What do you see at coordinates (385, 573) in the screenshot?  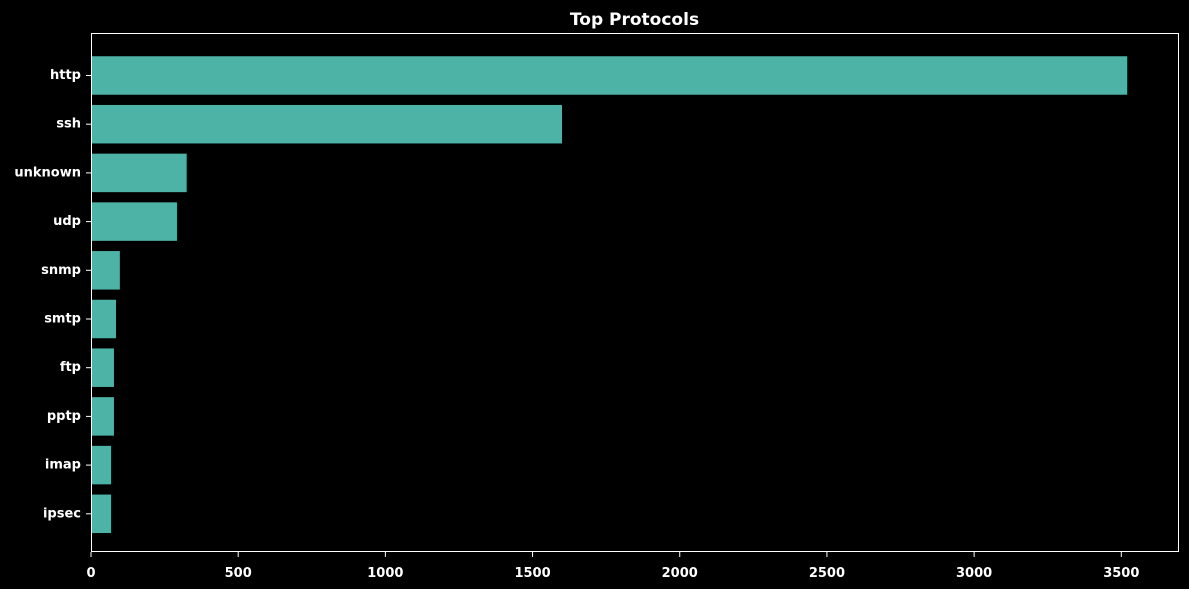 I see `x-tick-label: 1000` at bounding box center [385, 573].